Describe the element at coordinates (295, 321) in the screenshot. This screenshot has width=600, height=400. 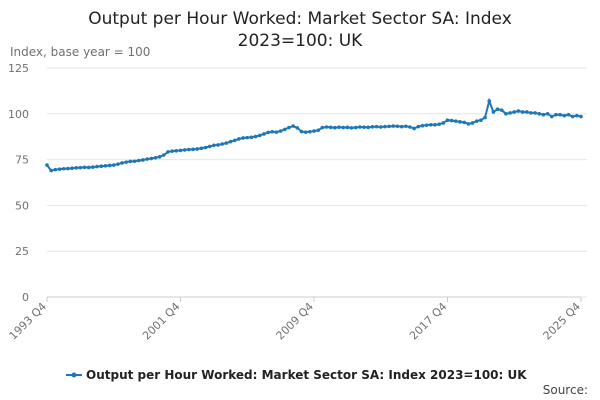
I see `x-tick-label: 2009 Q4` at that location.